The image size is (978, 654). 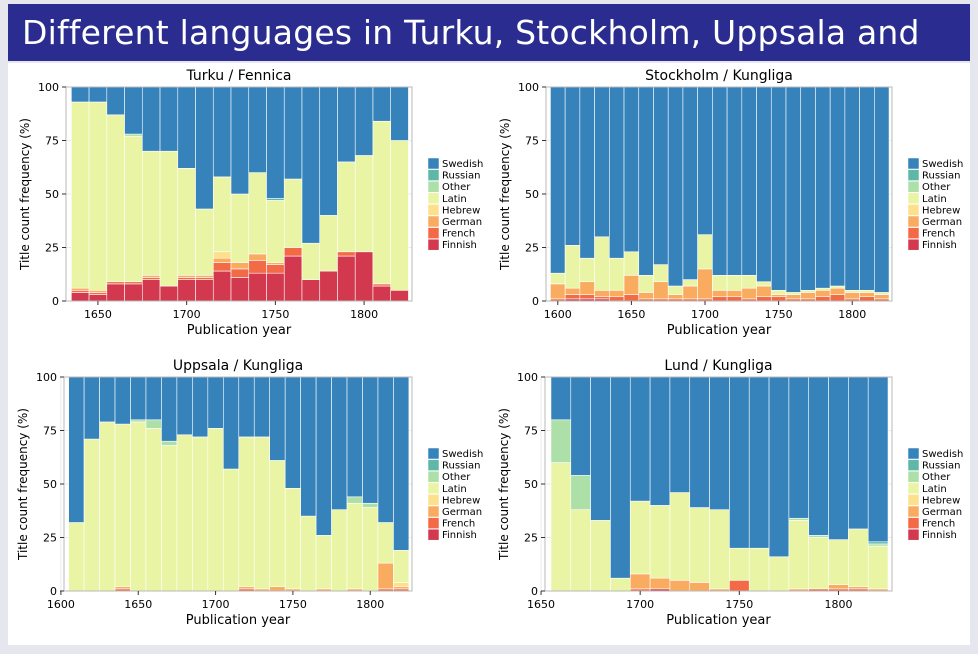 What do you see at coordinates (48, 87) in the screenshot?
I see `y-tick-label: 100` at bounding box center [48, 87].